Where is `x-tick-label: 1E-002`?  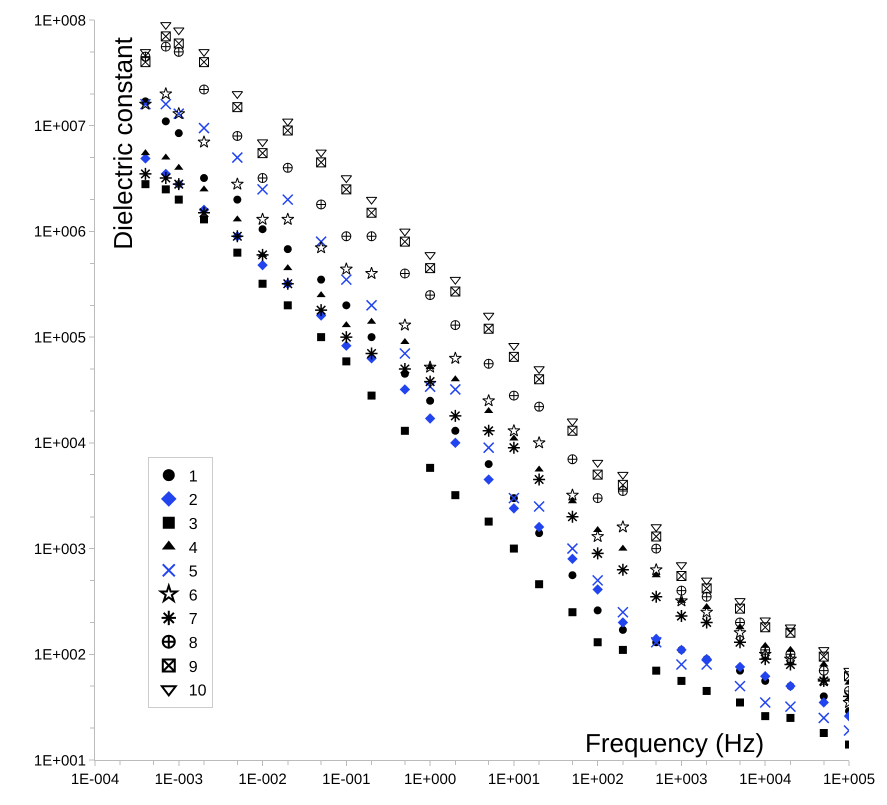 x-tick-label: 1E-002 is located at coordinates (262, 779).